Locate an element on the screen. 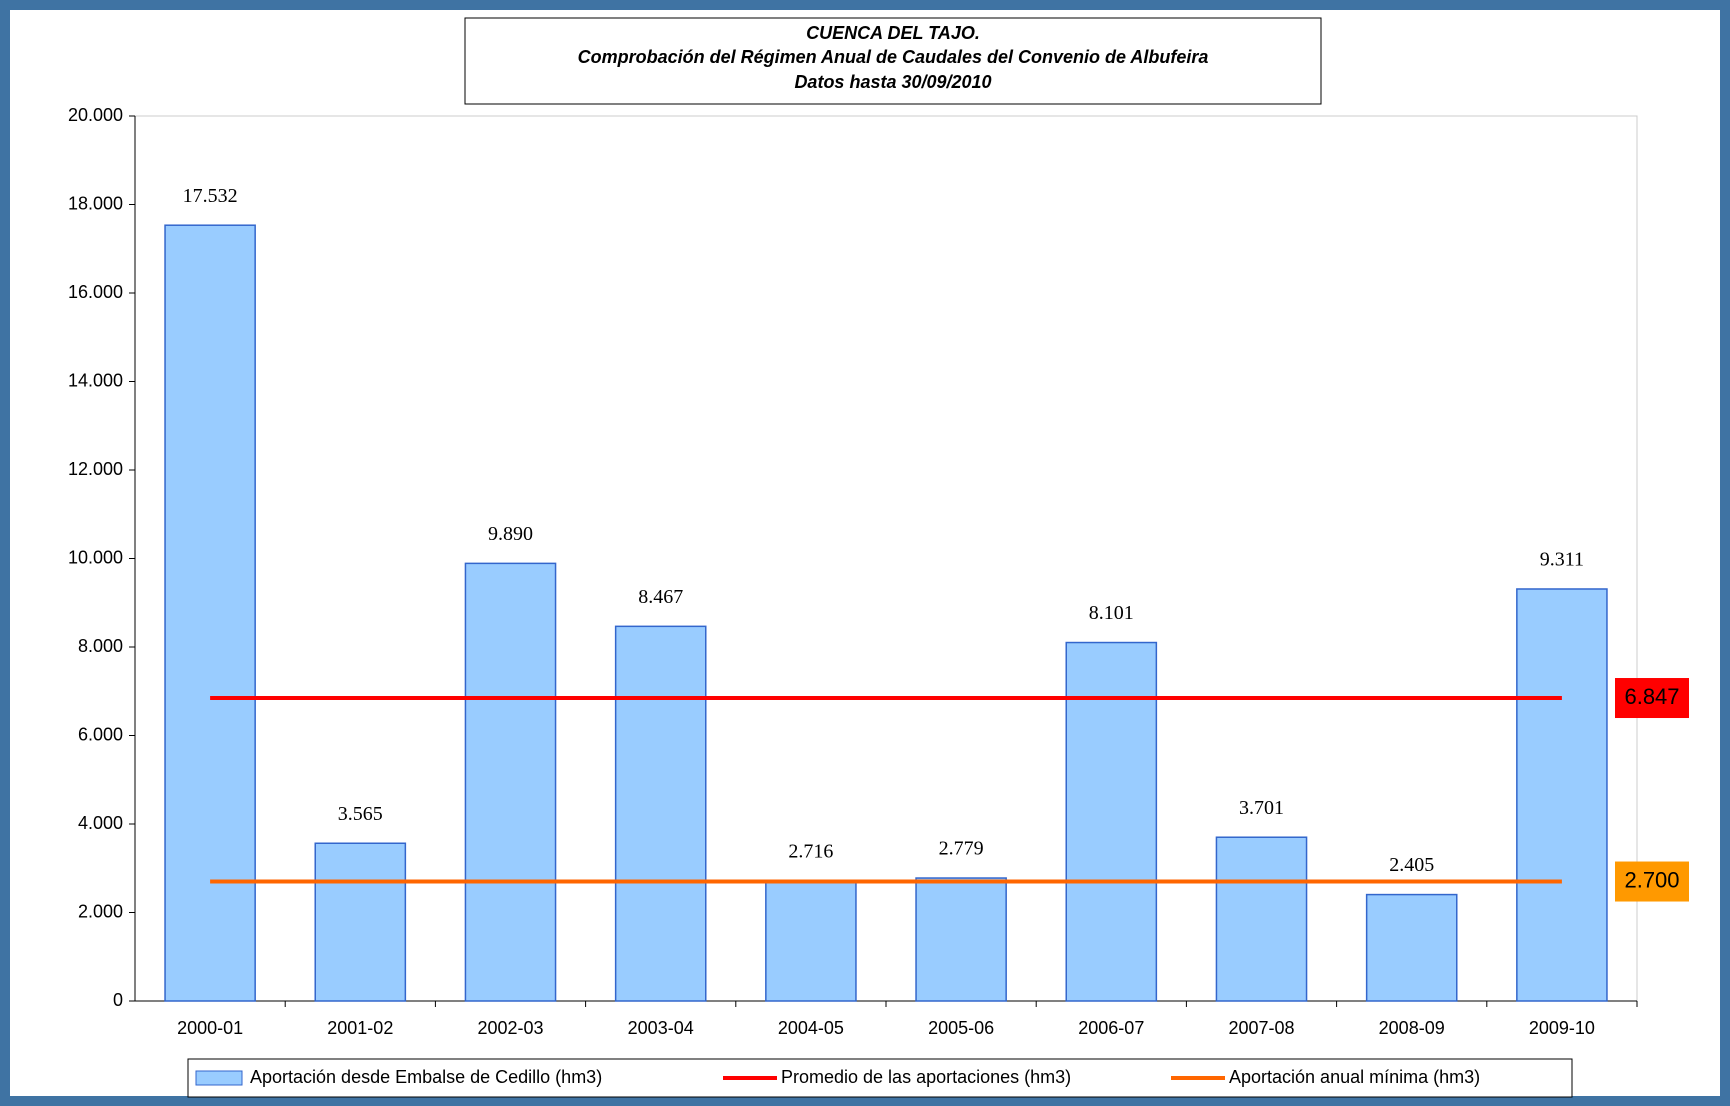  data-label: 8.101 is located at coordinates (1111, 613).